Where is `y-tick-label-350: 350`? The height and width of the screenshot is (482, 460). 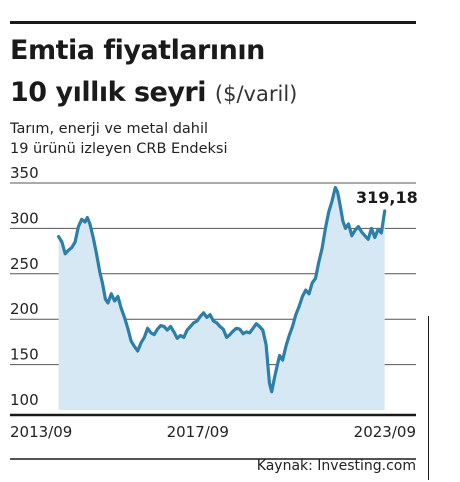
y-tick-label-350: 350 is located at coordinates (24, 173).